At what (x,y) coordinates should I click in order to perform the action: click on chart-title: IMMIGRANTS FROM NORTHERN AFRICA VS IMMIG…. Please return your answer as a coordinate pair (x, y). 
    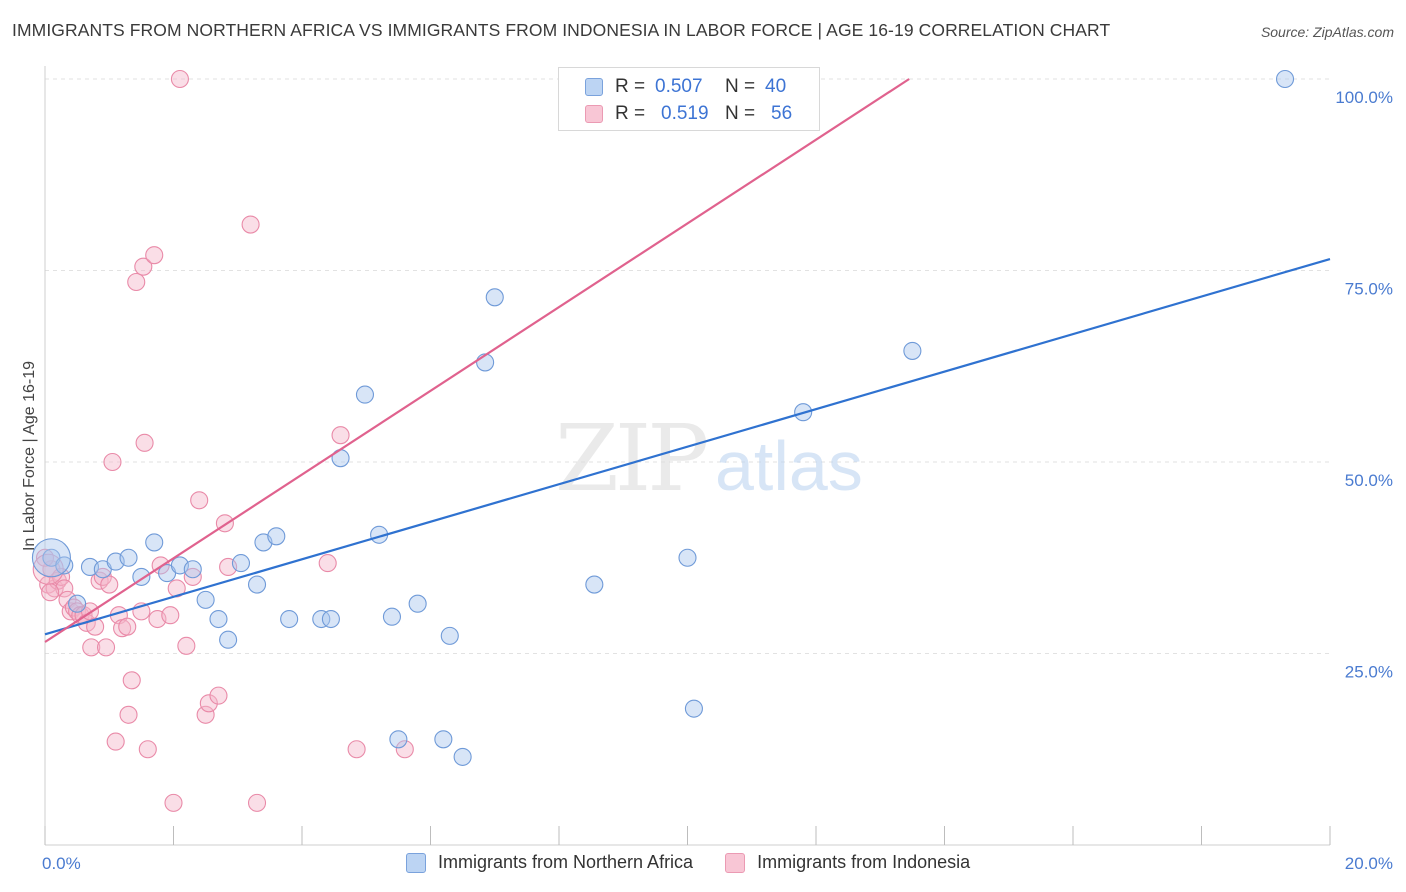
    Looking at the image, I should click on (561, 30).